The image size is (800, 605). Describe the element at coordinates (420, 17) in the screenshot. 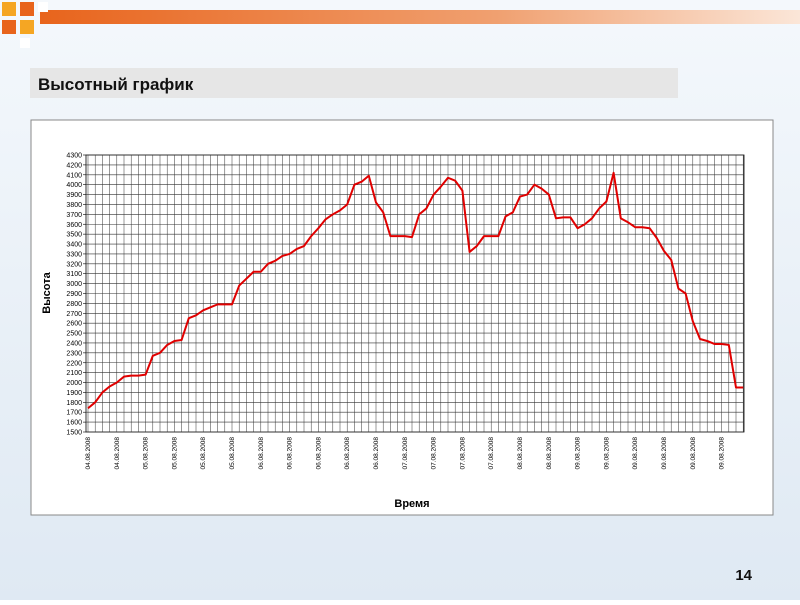

I see `header-bar` at that location.